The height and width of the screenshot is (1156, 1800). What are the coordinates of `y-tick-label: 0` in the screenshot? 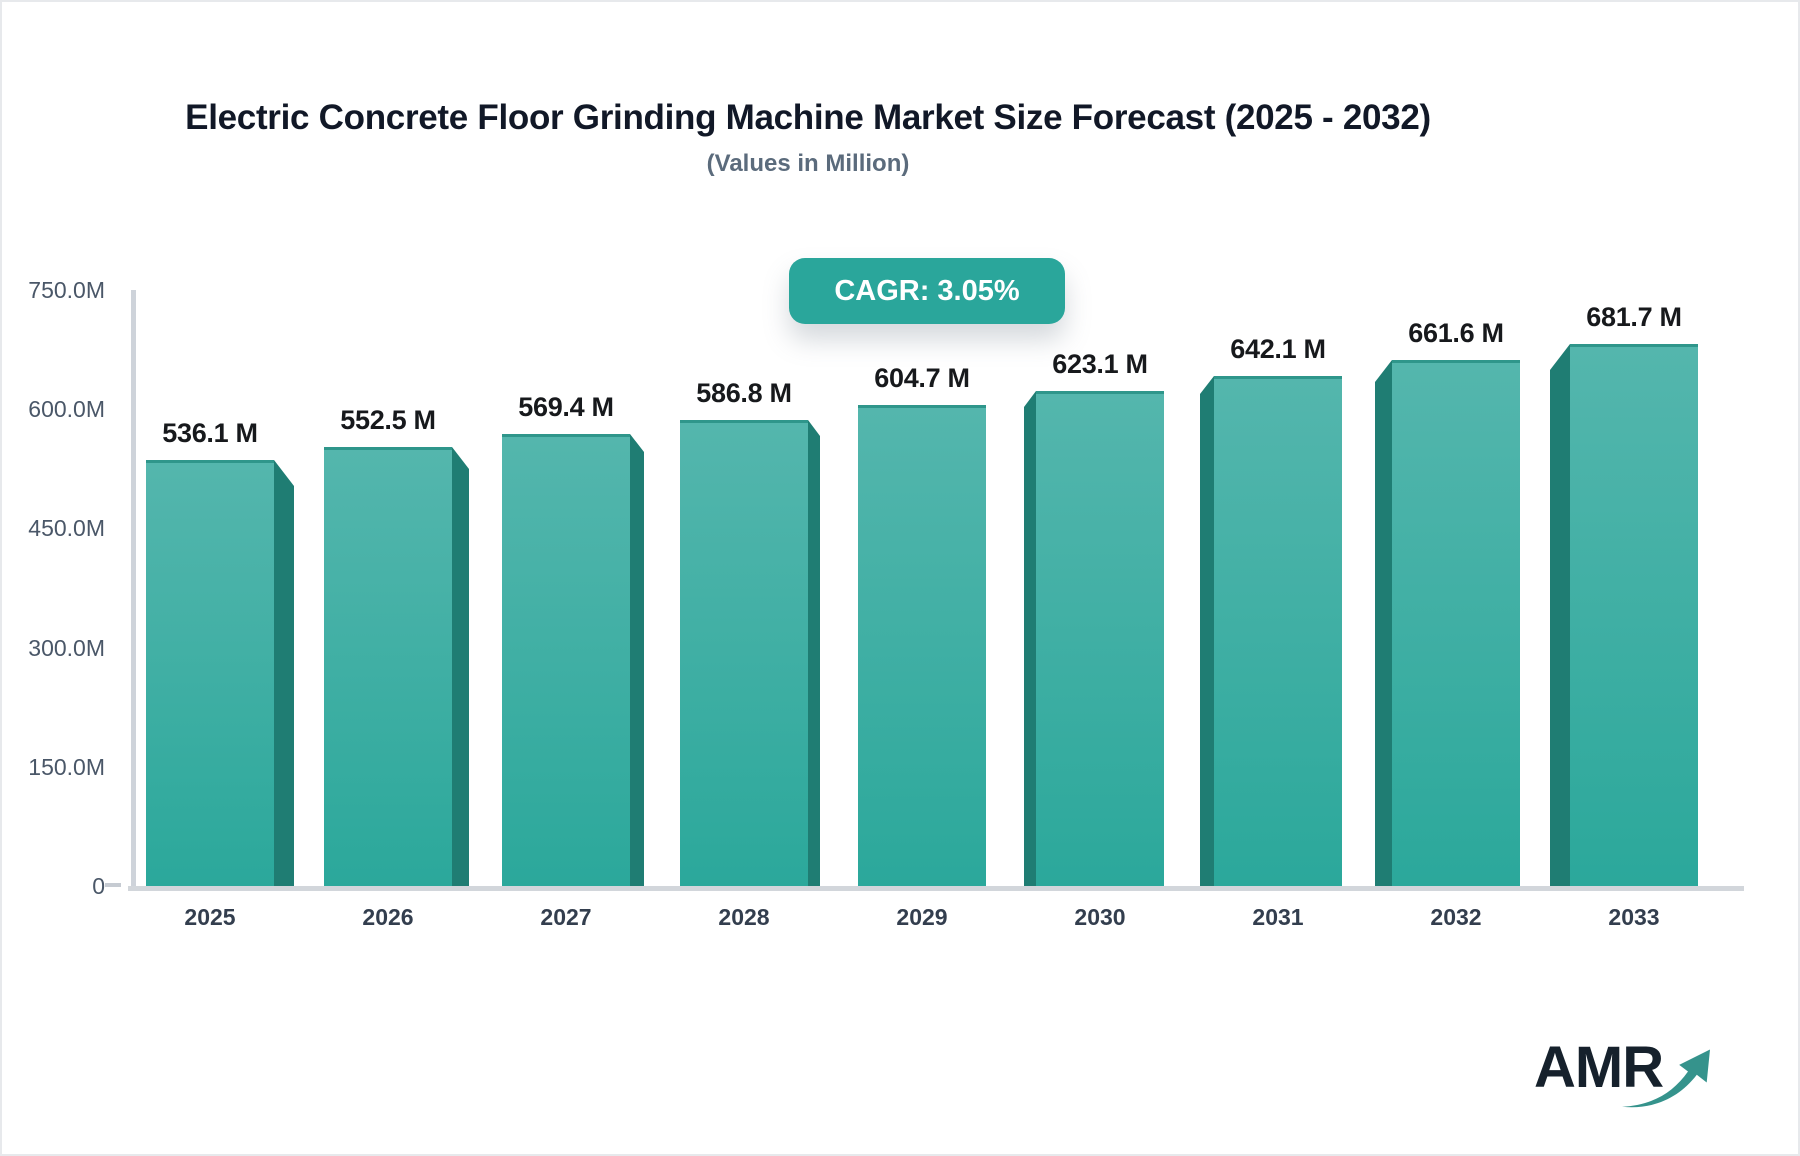 It's located at (98, 886).